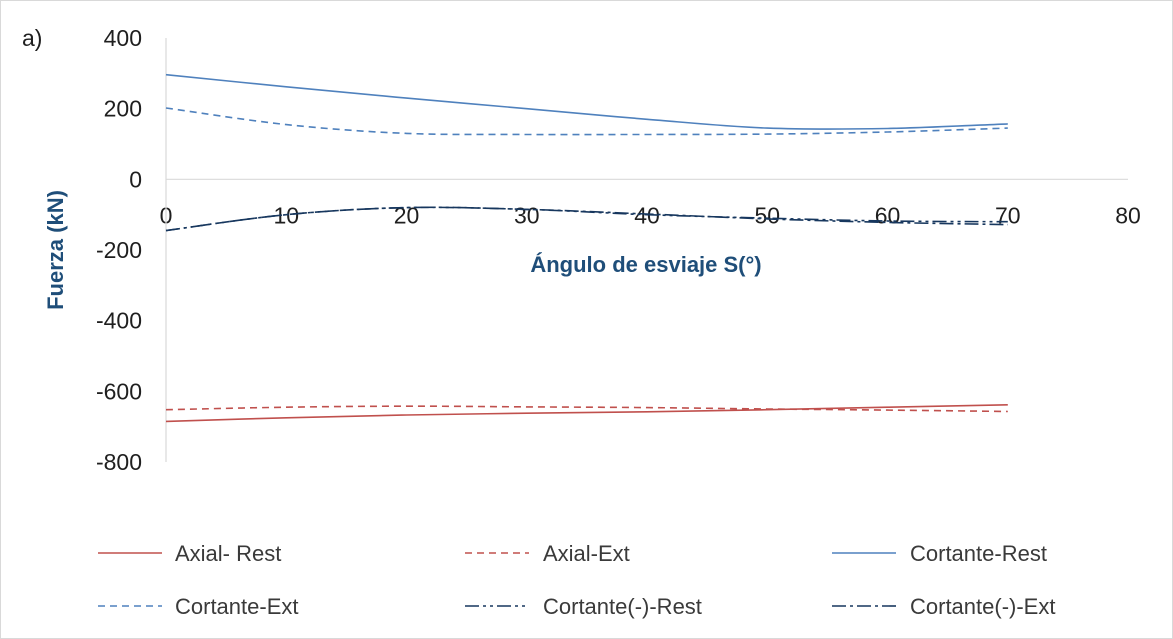 This screenshot has height=639, width=1173. I want to click on legend-label-3: Cortante-Rest, so click(978, 553).